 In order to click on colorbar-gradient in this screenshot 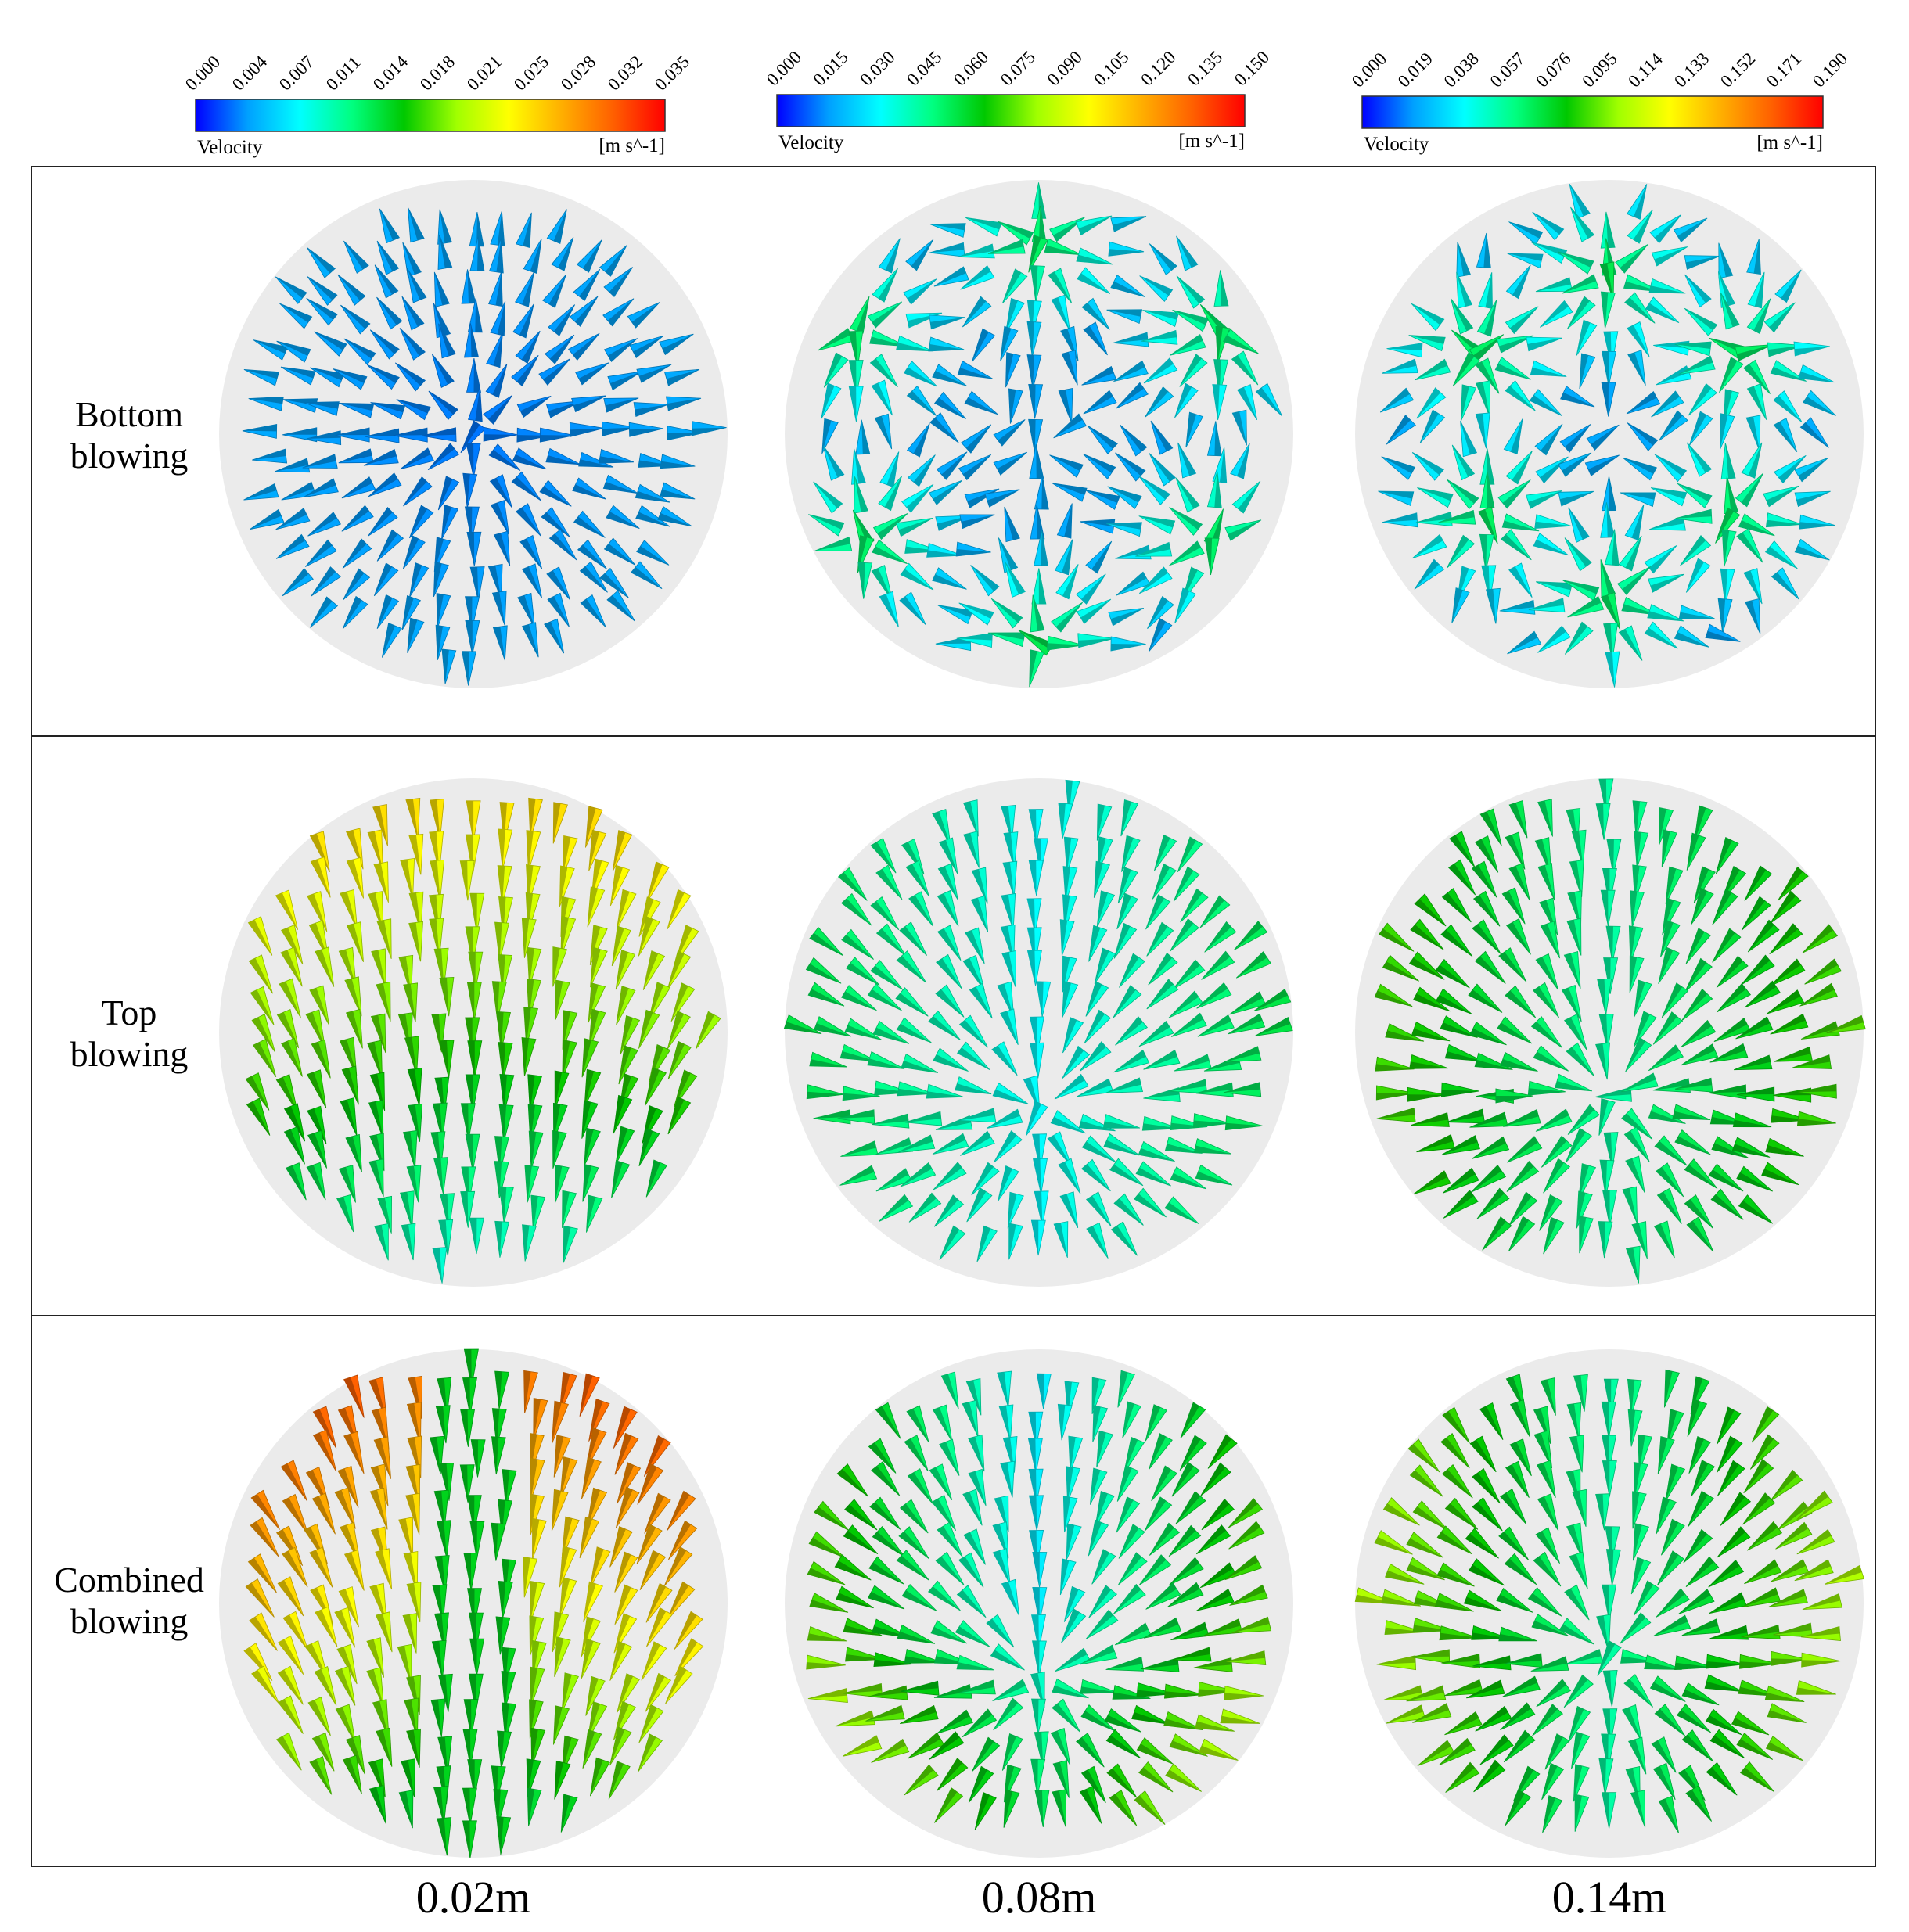, I will do `click(1592, 112)`.